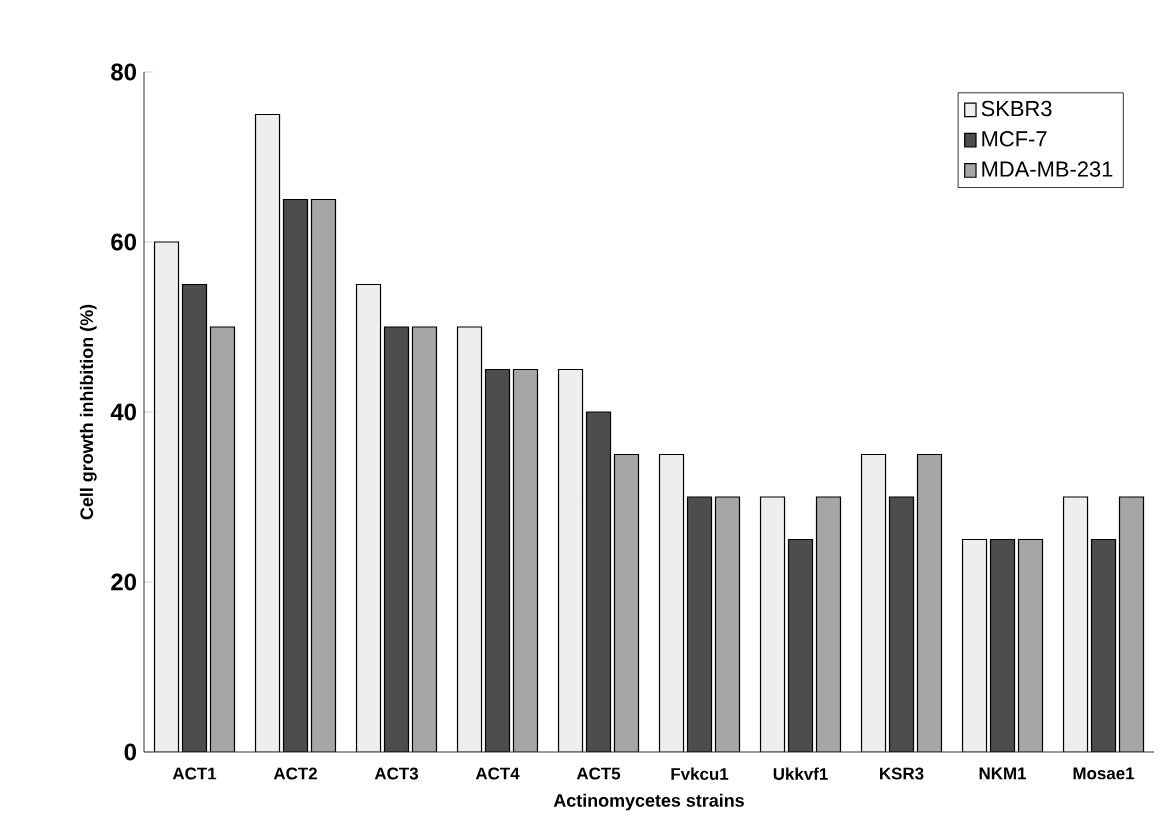 This screenshot has height=828, width=1174. What do you see at coordinates (902, 773) in the screenshot?
I see `x-tick-label: KSR3` at bounding box center [902, 773].